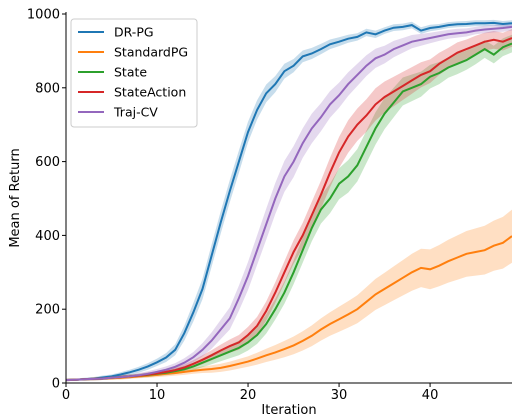  I want to click on x-tick-label: 40, so click(430, 395).